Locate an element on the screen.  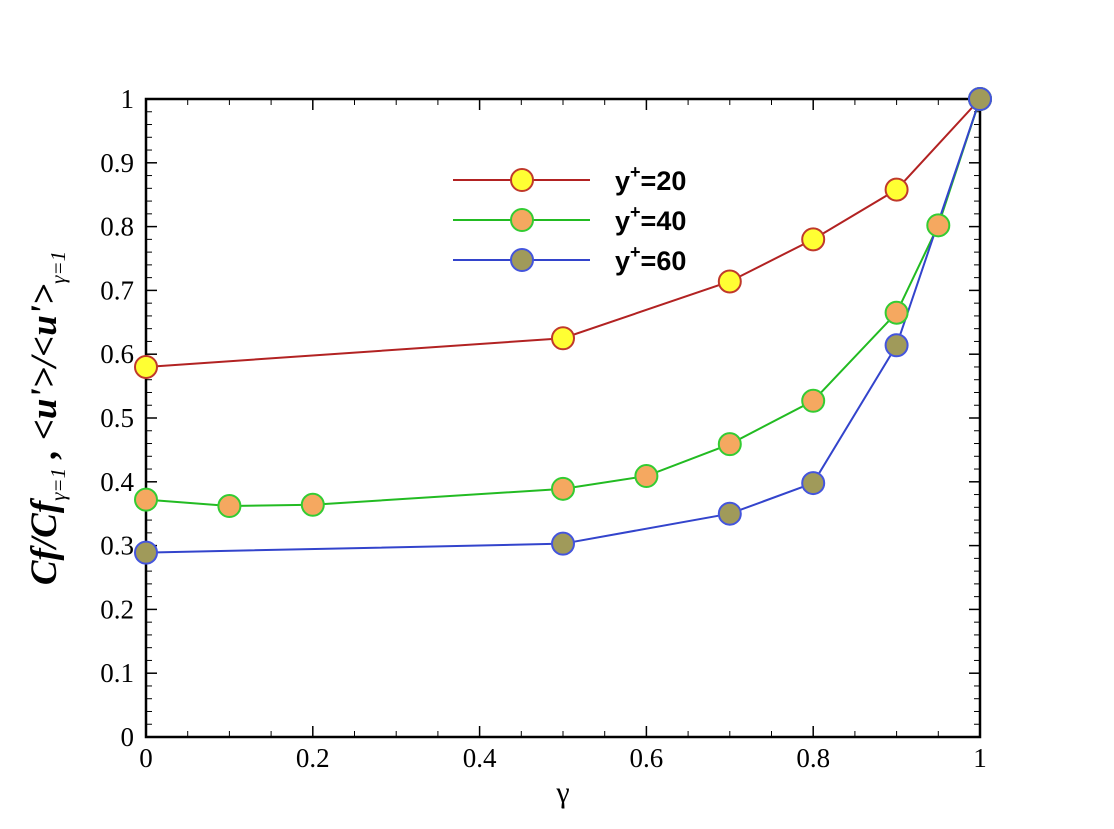
y-tick-label: 0.6 is located at coordinates (117, 354).